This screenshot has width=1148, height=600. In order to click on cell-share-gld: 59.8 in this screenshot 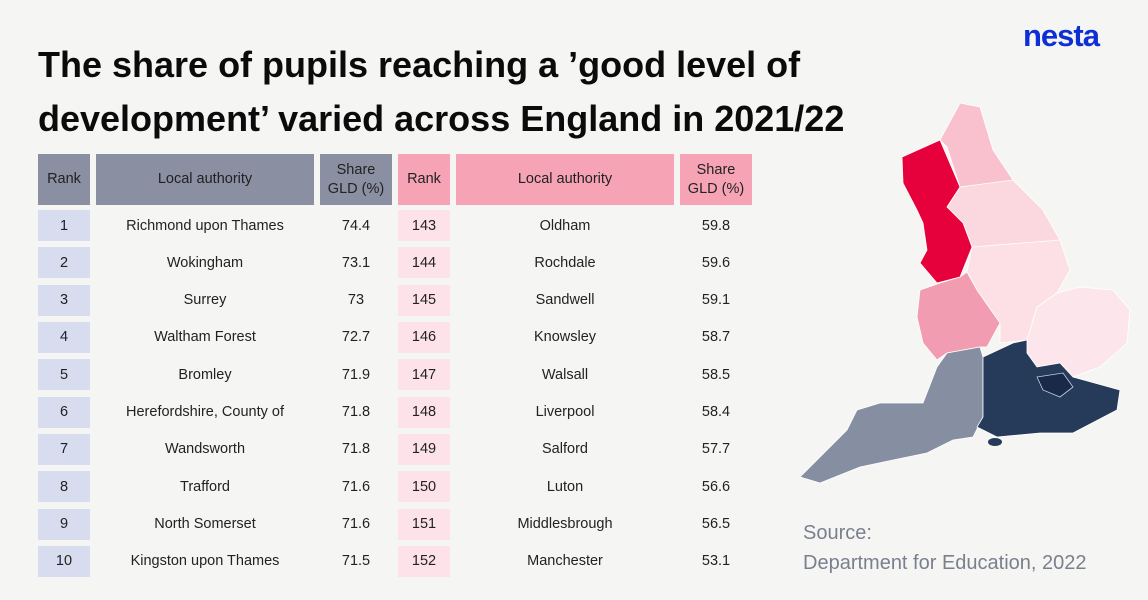, I will do `click(716, 225)`.